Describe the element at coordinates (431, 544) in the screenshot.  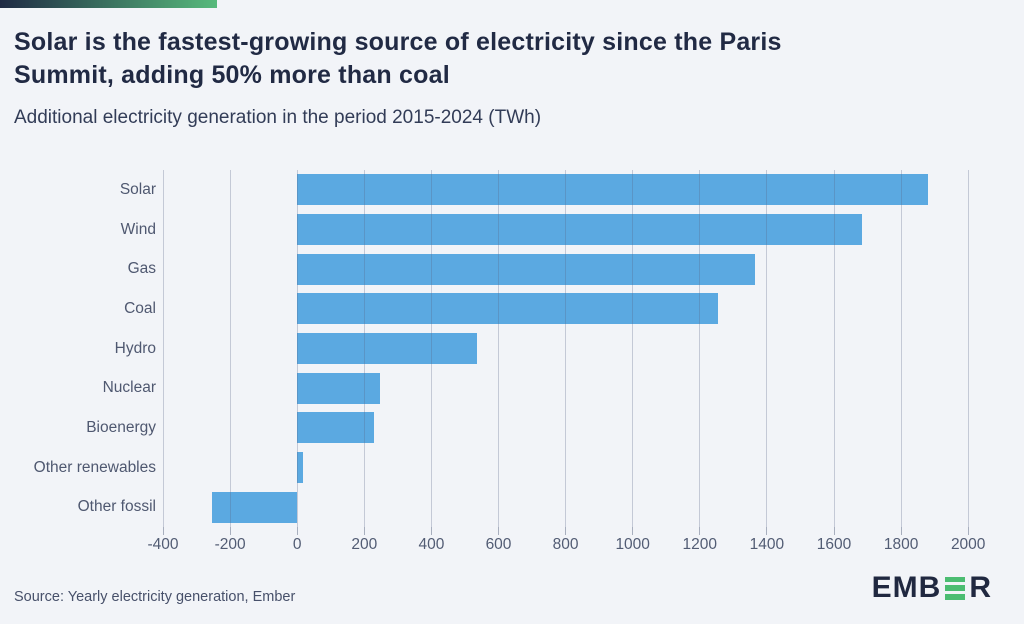
I see `x-tick-label-400: 400` at that location.